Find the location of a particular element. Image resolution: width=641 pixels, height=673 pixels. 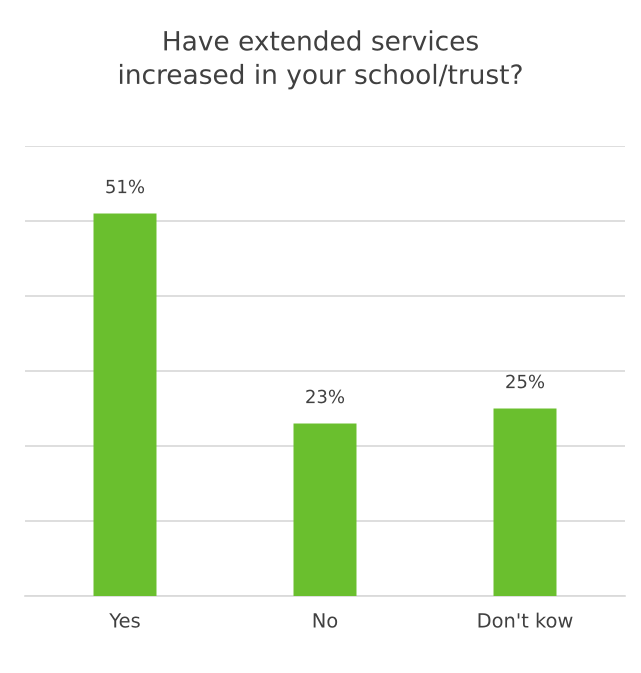

data-label: 25% is located at coordinates (525, 381).